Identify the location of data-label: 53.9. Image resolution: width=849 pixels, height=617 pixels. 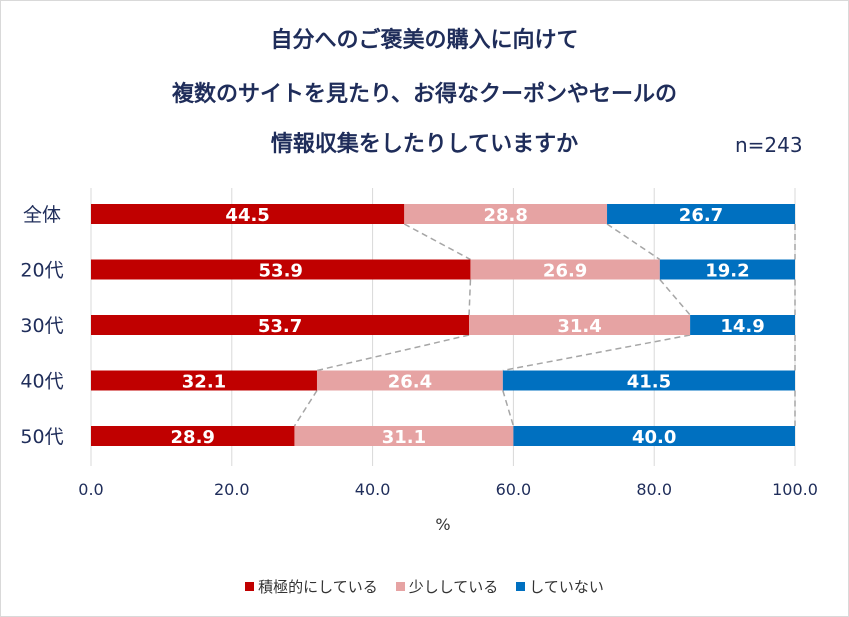
(281, 271).